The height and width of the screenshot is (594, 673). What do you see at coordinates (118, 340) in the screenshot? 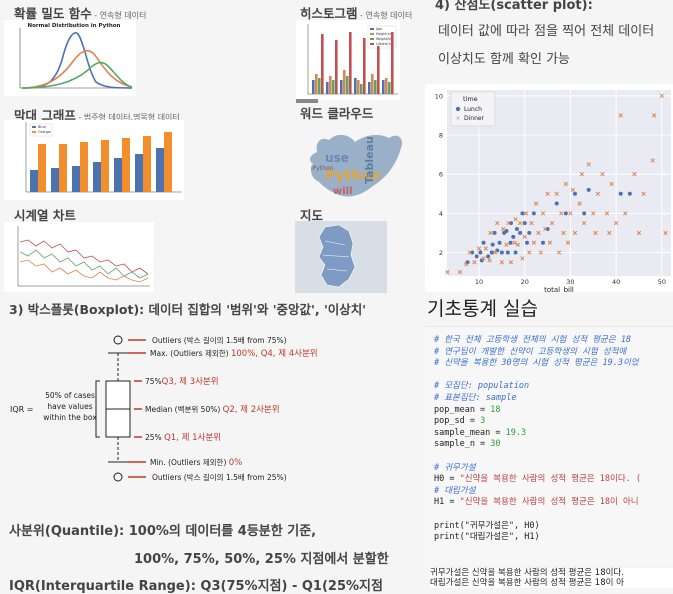
I see `outlier-top-marker` at bounding box center [118, 340].